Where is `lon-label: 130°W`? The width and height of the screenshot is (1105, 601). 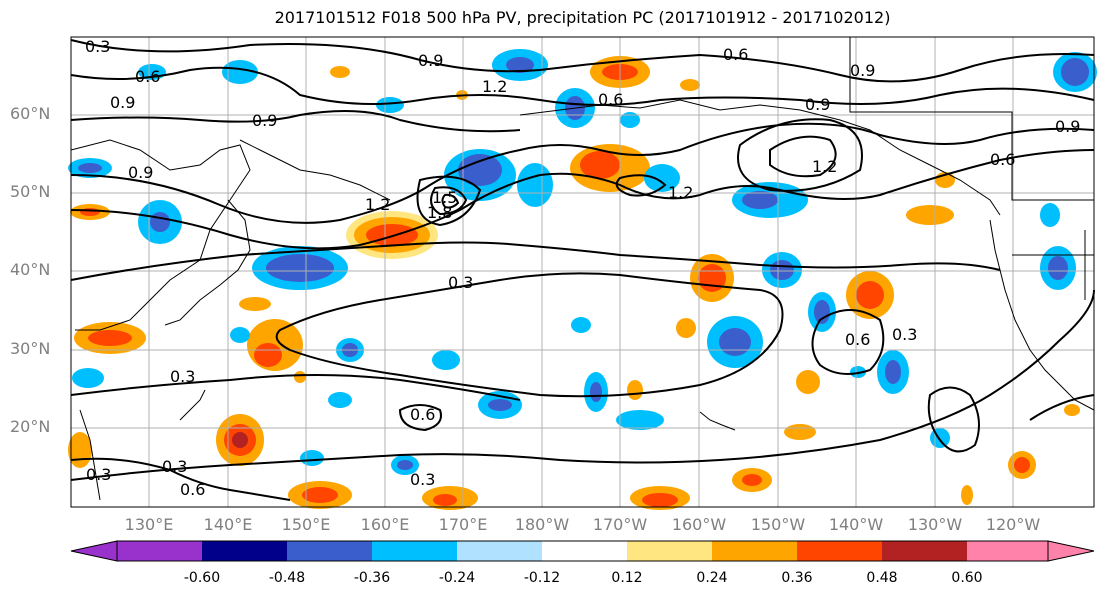 lon-label: 130°W is located at coordinates (935, 524).